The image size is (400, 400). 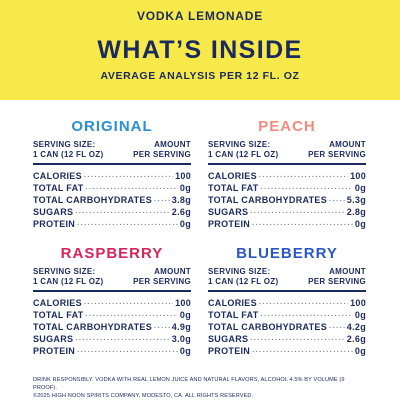 What do you see at coordinates (181, 327) in the screenshot?
I see `nutrient-value: 4.9g` at bounding box center [181, 327].